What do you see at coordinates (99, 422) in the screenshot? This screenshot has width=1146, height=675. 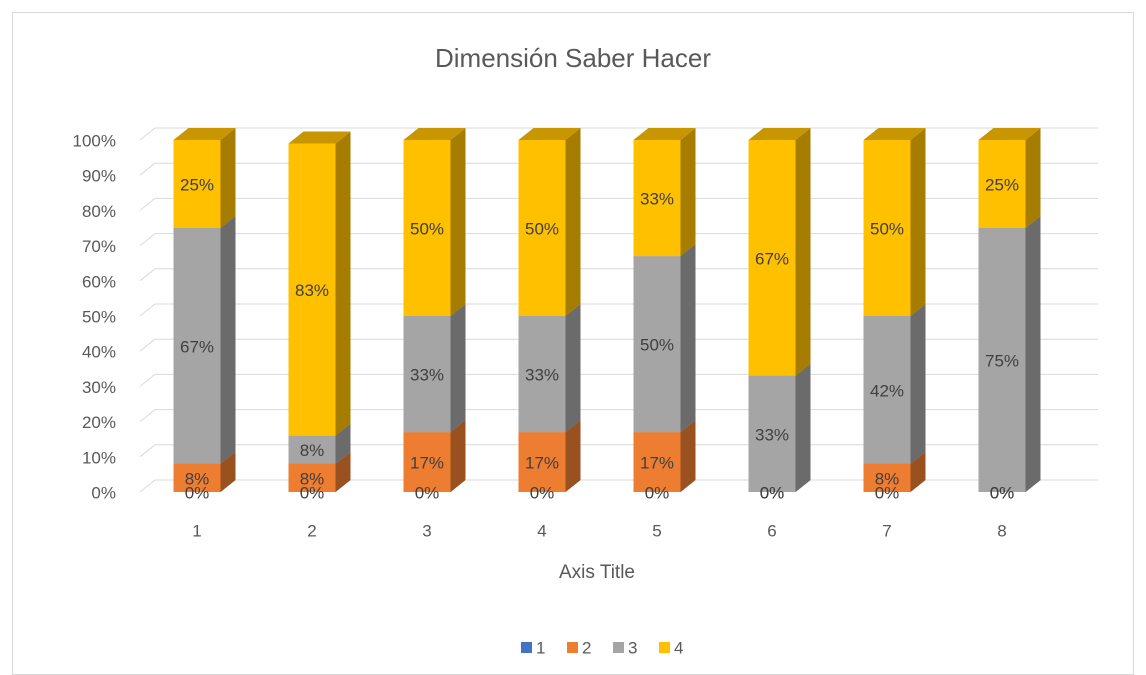 I see `y-tick-label: 20%` at bounding box center [99, 422].